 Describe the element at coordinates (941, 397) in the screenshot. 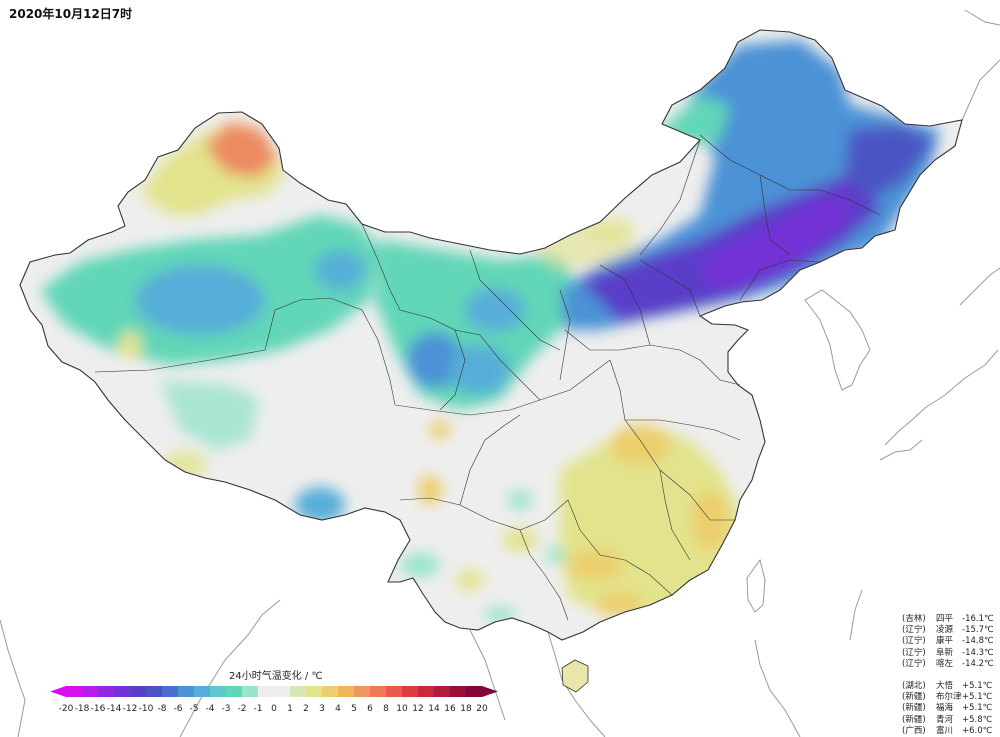

I see `japan-coast` at that location.